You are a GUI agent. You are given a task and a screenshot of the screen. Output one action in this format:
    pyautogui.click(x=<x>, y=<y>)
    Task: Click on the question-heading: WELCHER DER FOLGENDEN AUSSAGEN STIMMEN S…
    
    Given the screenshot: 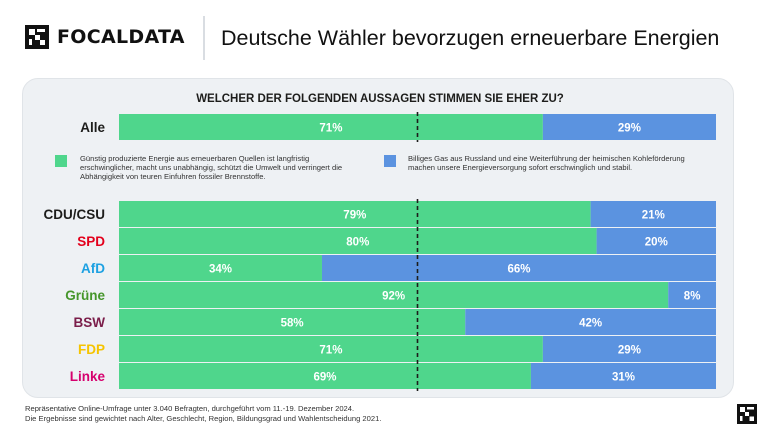 What is the action you would take?
    pyautogui.click(x=380, y=99)
    